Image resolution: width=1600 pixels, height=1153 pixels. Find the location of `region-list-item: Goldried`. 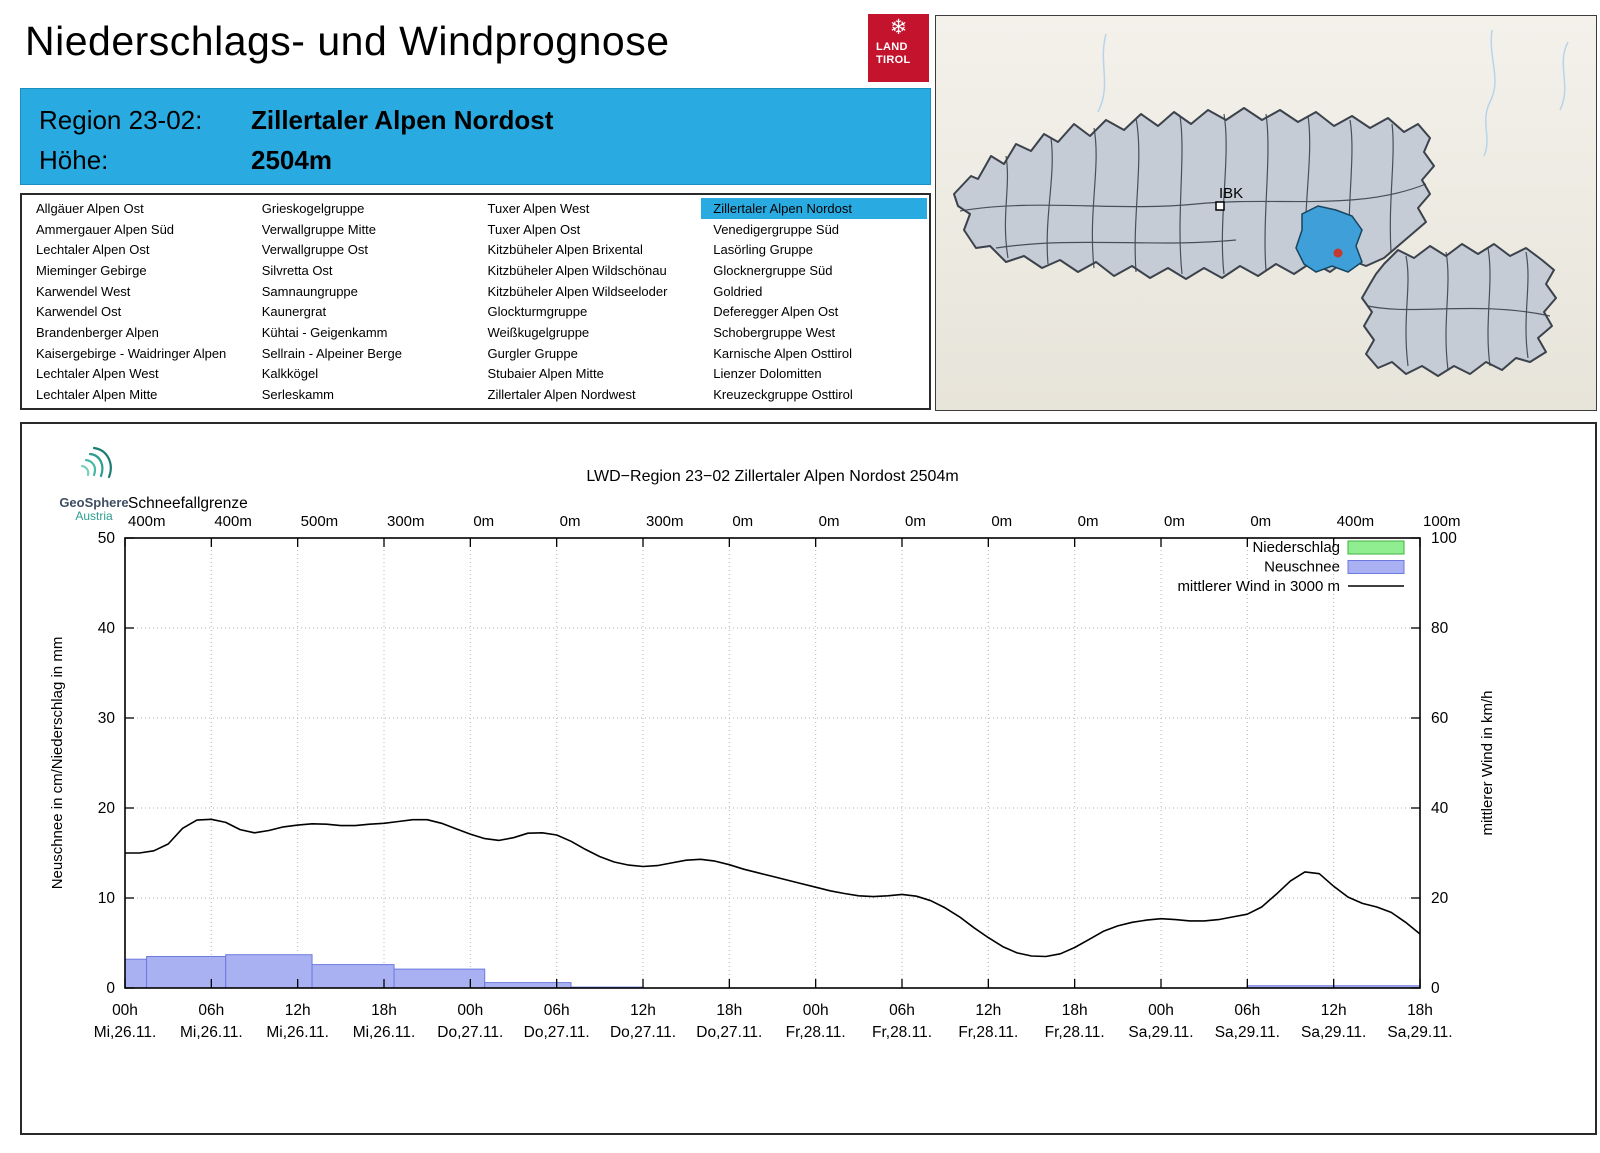

region-list-item: Goldried is located at coordinates (738, 291).